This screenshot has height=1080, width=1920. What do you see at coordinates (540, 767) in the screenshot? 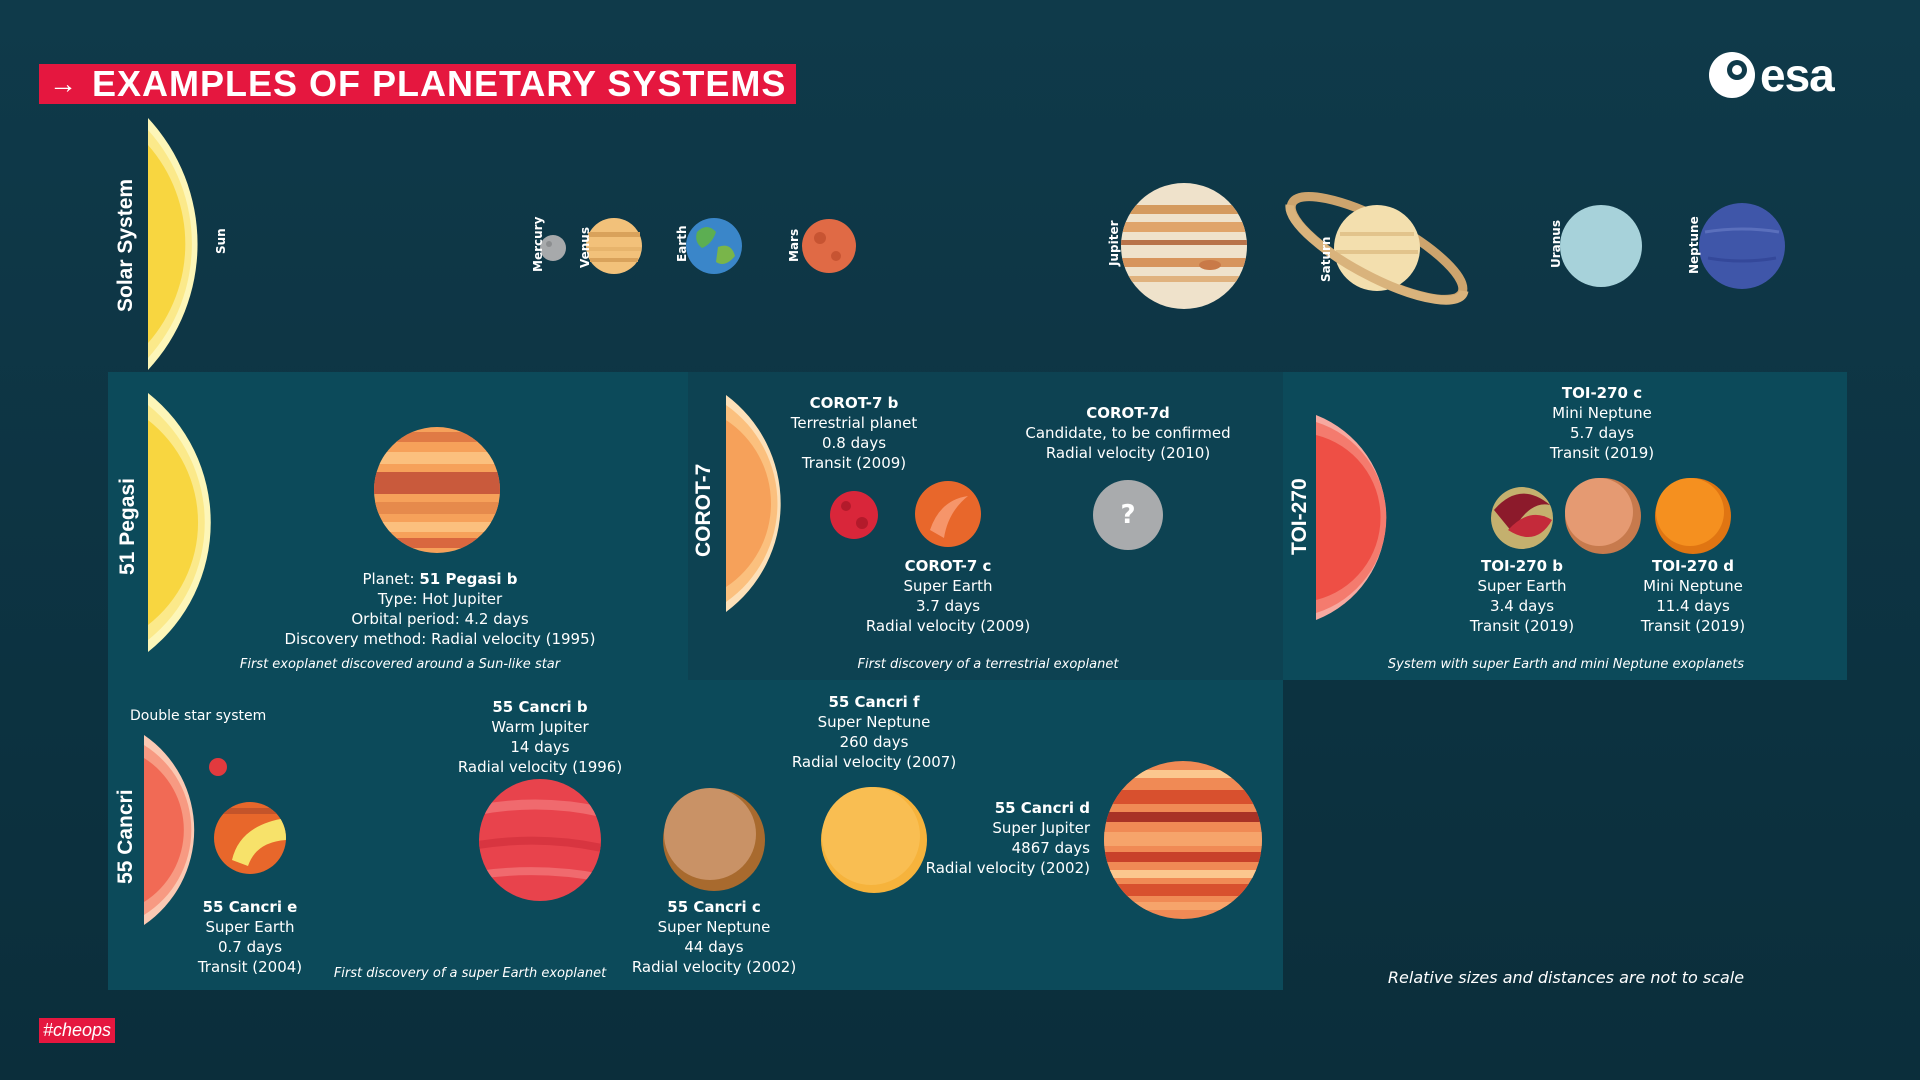
I see `55-cancri-b-method: Radial velocity (1996)` at bounding box center [540, 767].